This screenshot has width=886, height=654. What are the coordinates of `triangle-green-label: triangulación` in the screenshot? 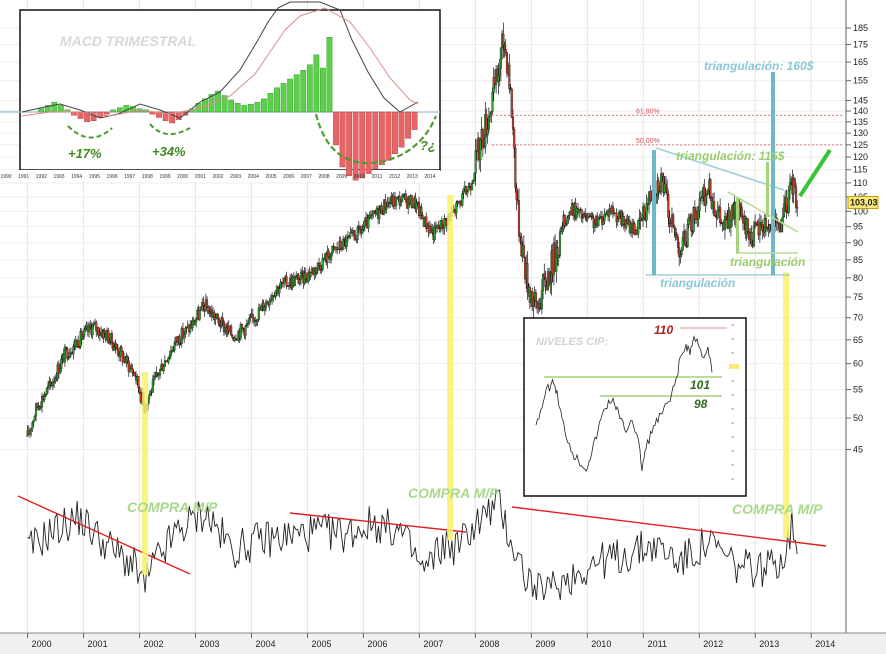 It's located at (767, 262).